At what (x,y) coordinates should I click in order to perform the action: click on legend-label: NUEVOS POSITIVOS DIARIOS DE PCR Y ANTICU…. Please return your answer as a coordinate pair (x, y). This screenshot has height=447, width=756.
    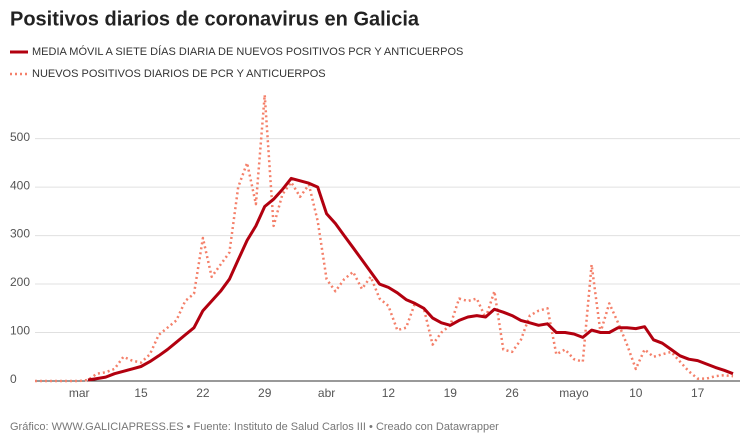
    Looking at the image, I should click on (179, 74).